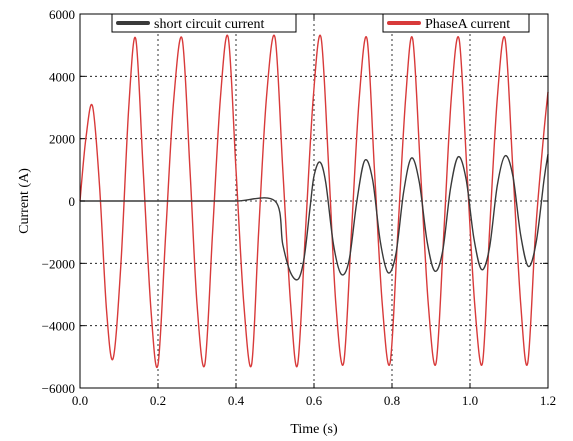 The height and width of the screenshot is (441, 573). Describe the element at coordinates (467, 24) in the screenshot. I see `legend-label: PhaseA current` at that location.